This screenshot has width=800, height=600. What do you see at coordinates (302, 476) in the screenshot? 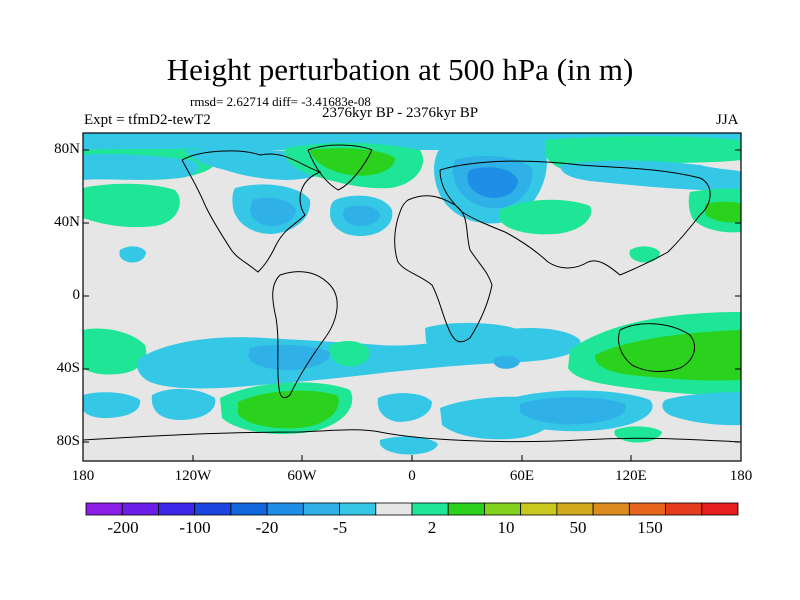
I see `x-tick-label: 60W` at bounding box center [302, 476].